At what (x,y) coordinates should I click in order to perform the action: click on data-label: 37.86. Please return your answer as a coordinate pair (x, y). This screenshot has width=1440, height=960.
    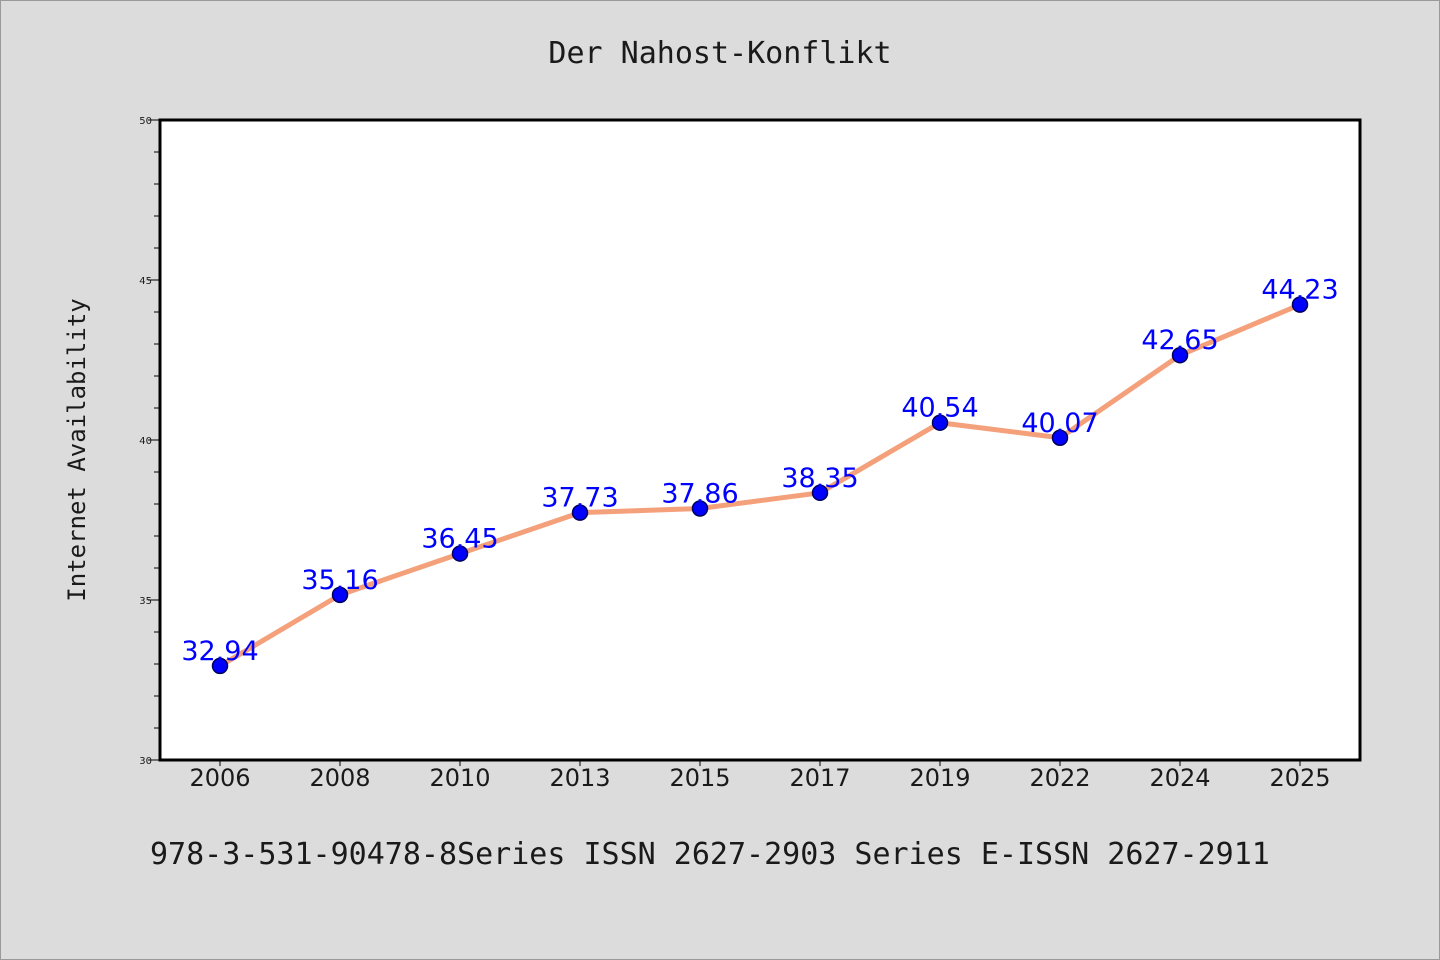
    Looking at the image, I should click on (699, 493).